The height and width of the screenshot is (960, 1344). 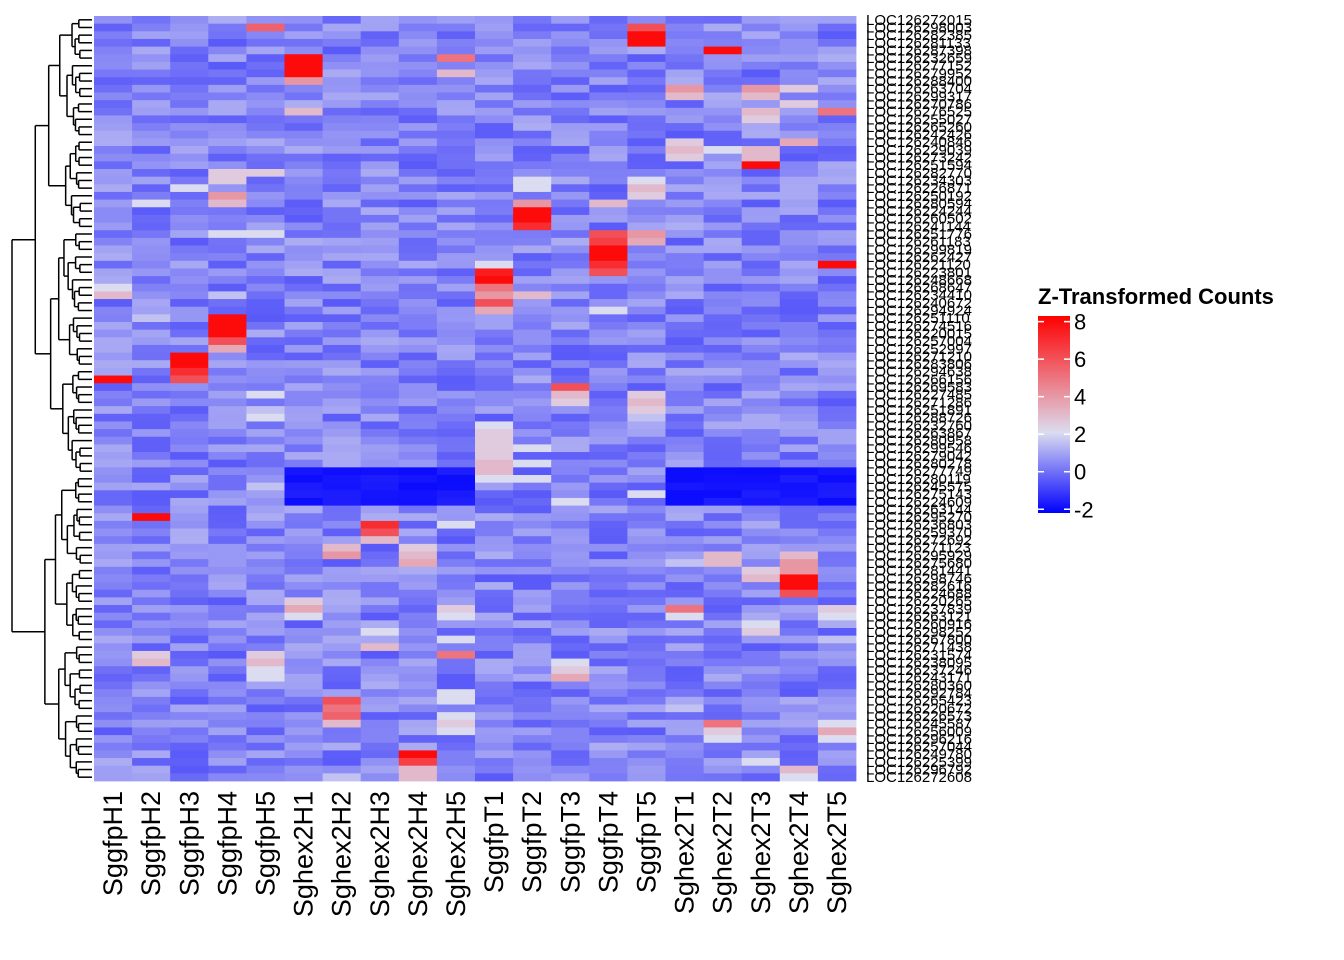 I want to click on row-label: LOC126277152, so click(x=919, y=66).